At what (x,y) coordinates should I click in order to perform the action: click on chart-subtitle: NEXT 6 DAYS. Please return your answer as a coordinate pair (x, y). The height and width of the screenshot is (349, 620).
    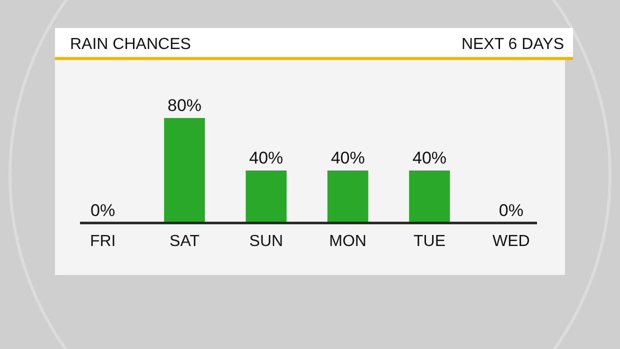
    Looking at the image, I should click on (512, 44).